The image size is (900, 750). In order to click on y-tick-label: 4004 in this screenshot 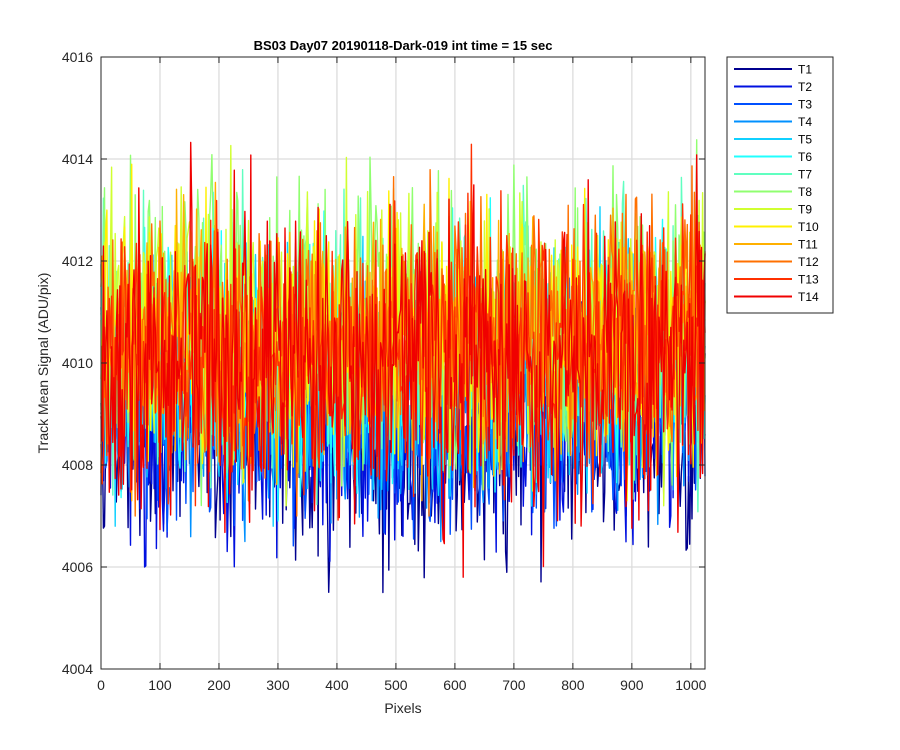, I will do `click(77, 669)`.